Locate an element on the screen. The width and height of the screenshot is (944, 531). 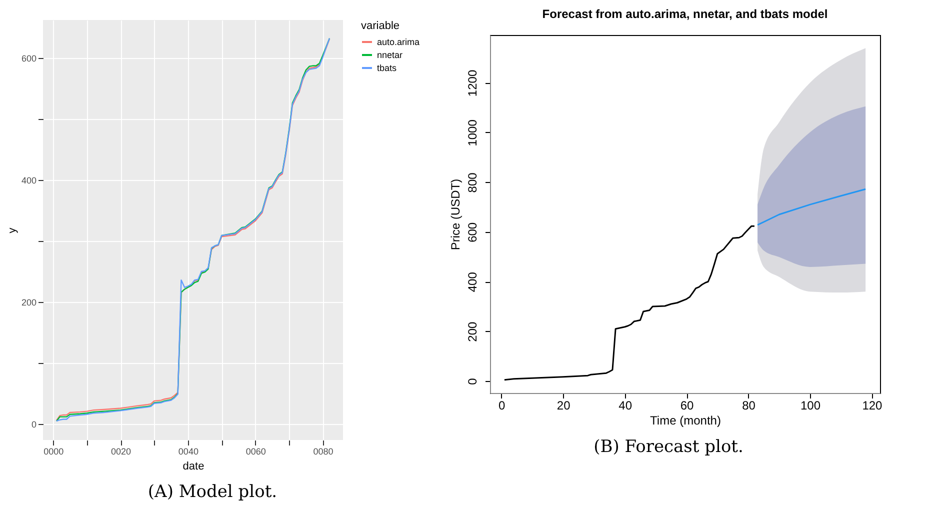
legend-label: nnetar is located at coordinates (390, 55).